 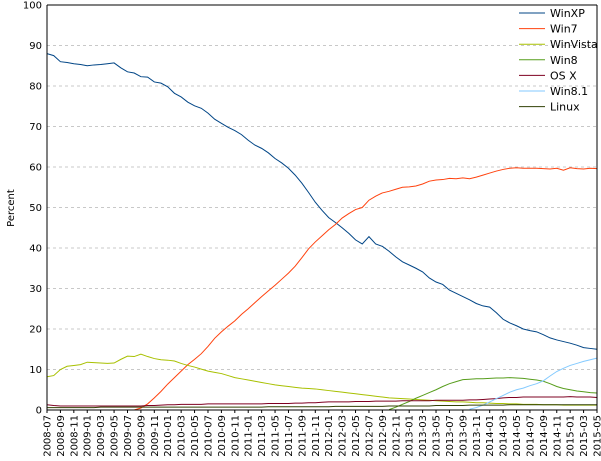 I want to click on x-tick-label: 2012-07, so click(x=369, y=436).